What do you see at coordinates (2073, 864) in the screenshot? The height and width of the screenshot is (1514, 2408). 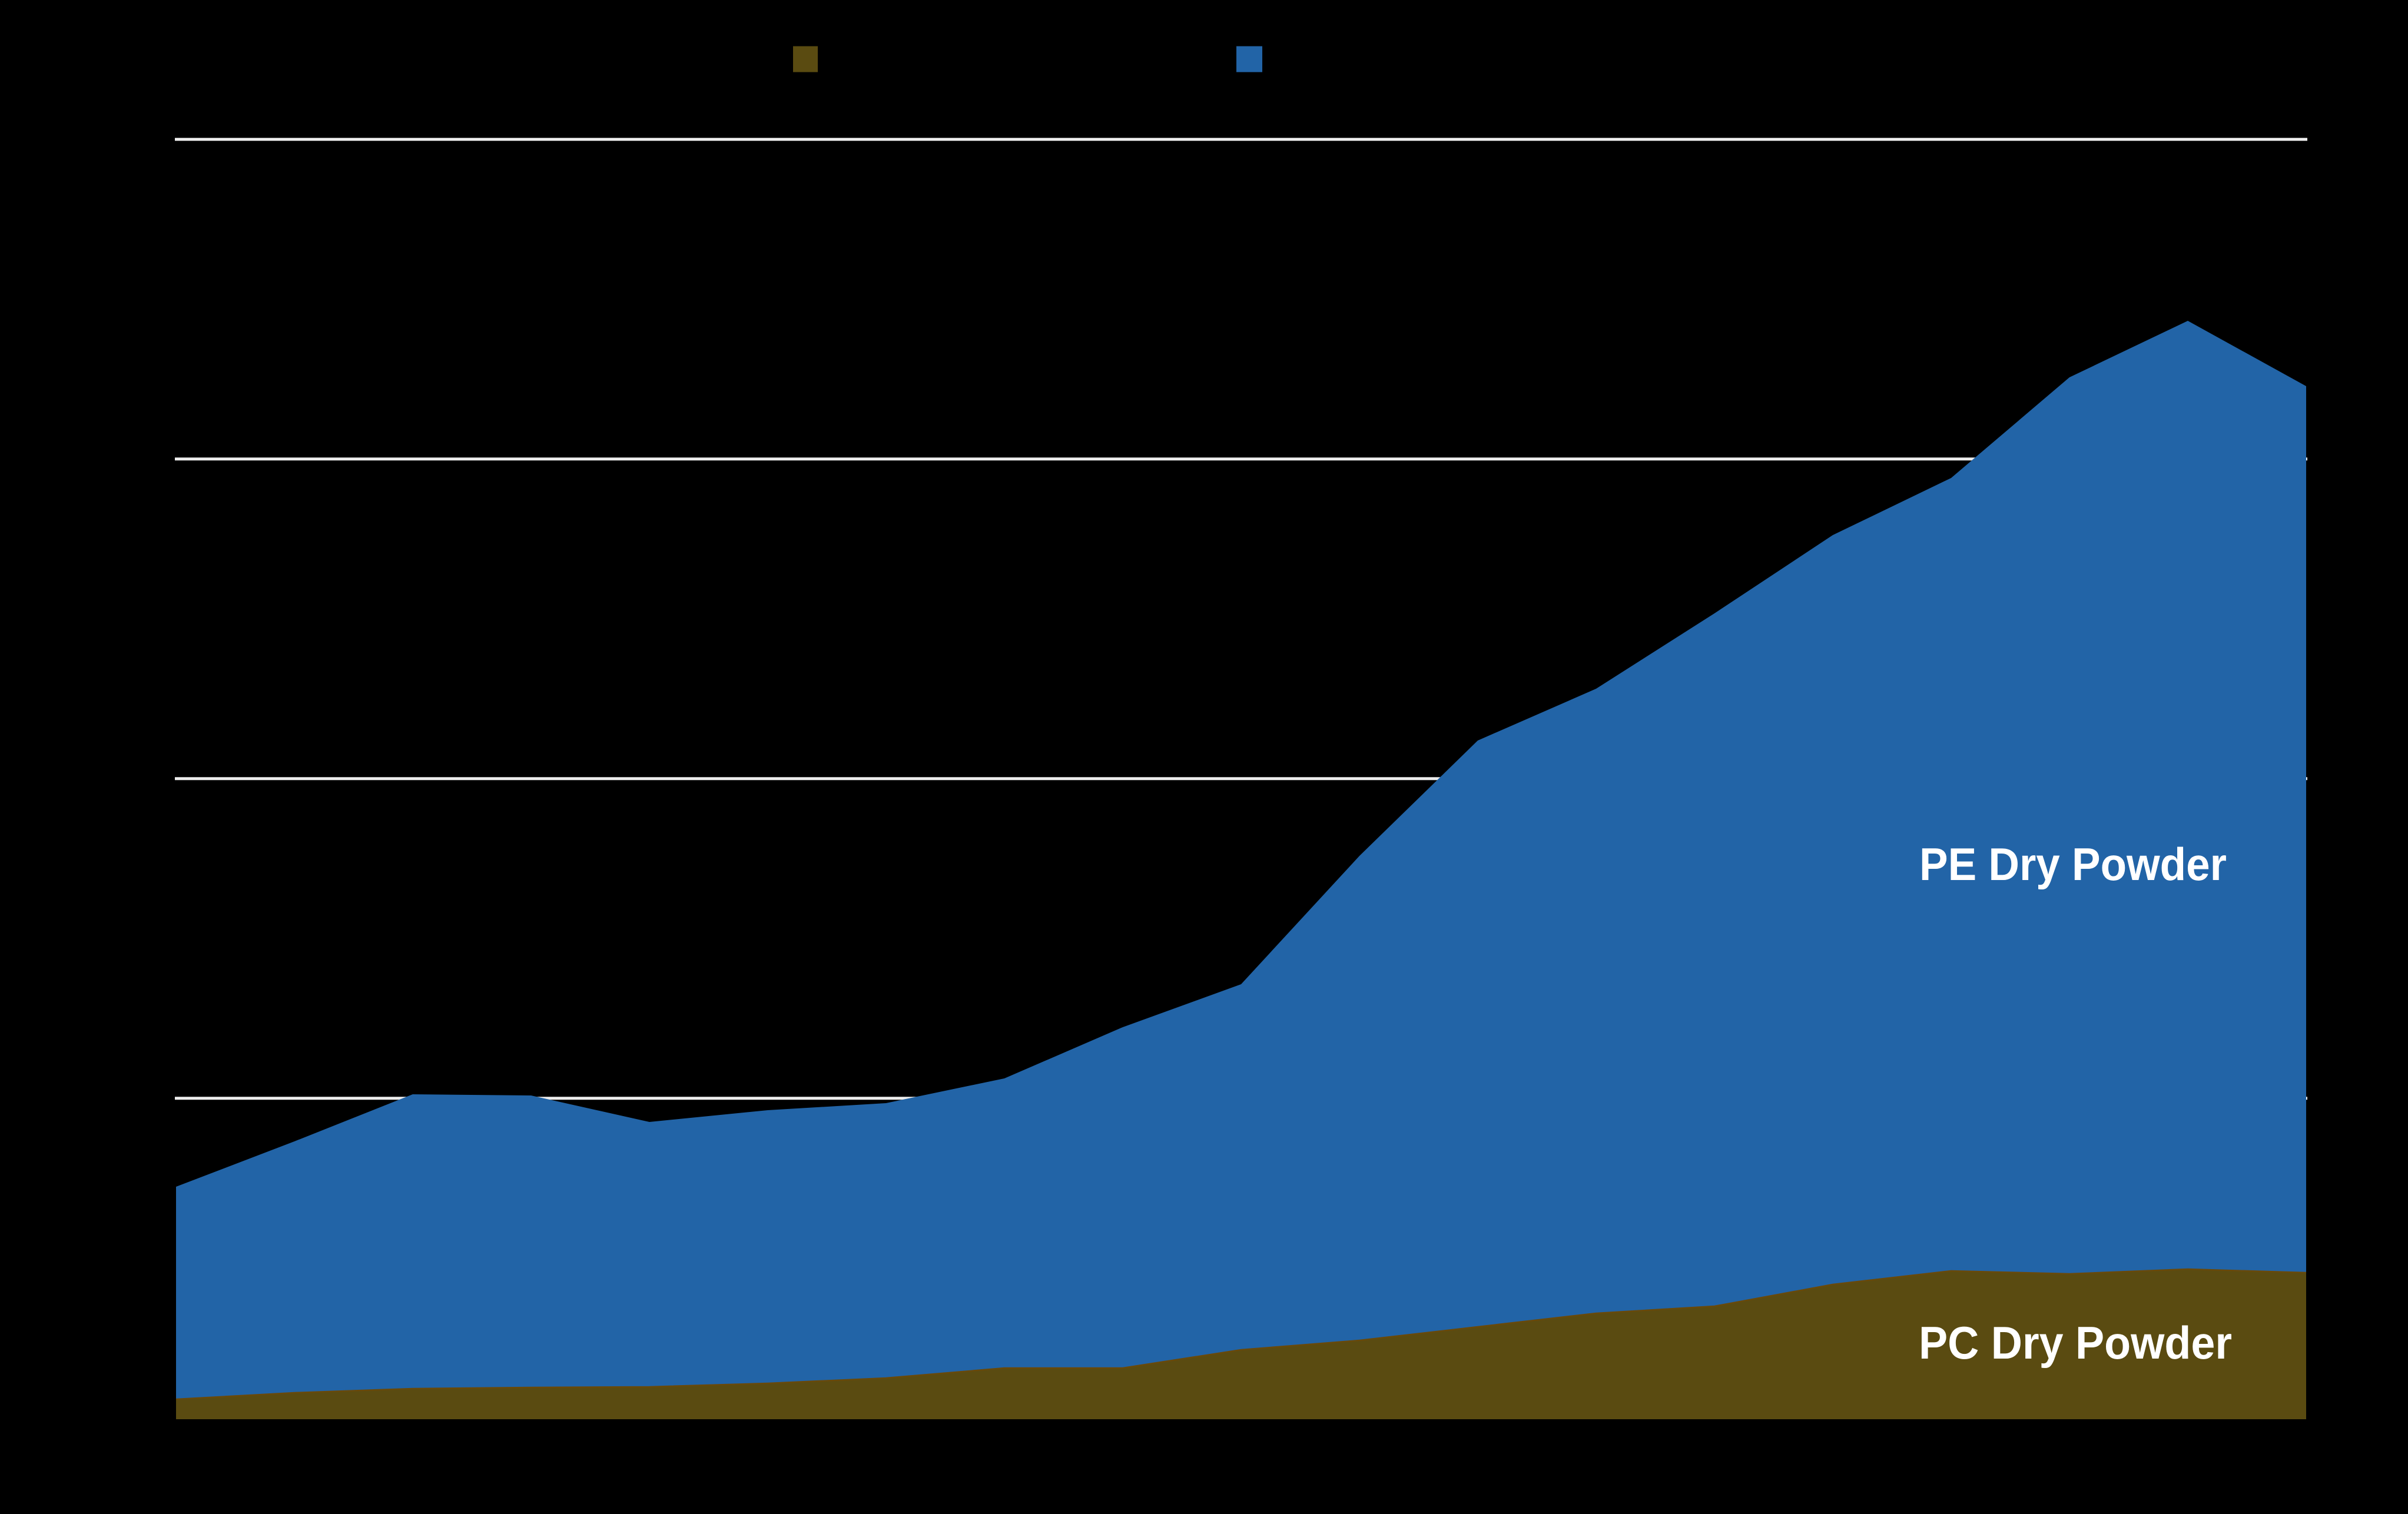 I see `svg-text: PE Dry Powder` at bounding box center [2073, 864].